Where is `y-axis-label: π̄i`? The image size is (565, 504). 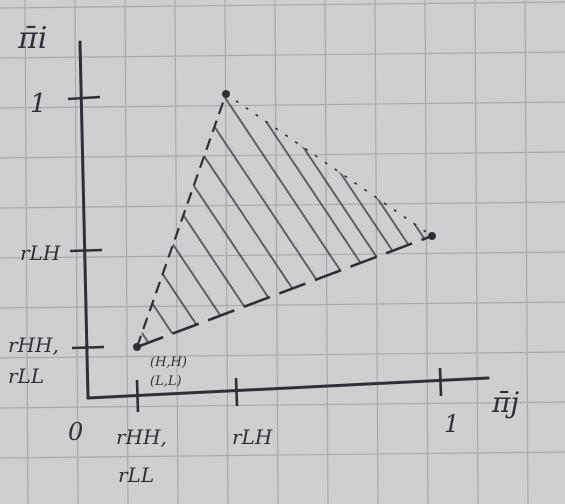 y-axis-label: π̄i is located at coordinates (32, 38).